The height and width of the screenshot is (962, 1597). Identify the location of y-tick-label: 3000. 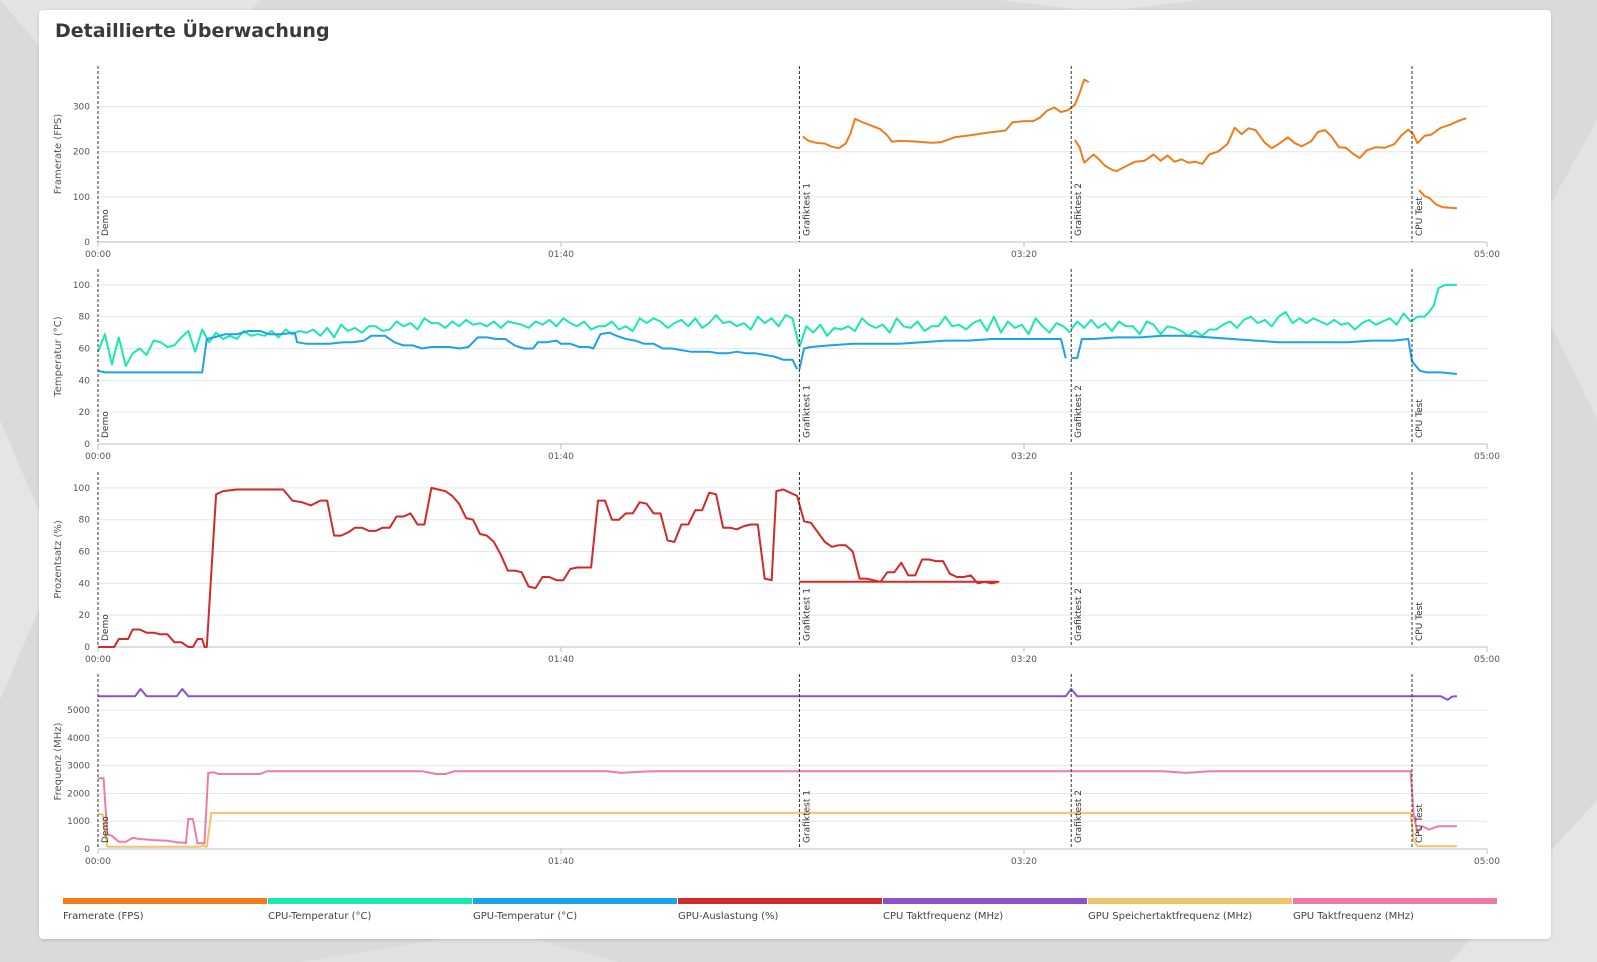
(78, 767).